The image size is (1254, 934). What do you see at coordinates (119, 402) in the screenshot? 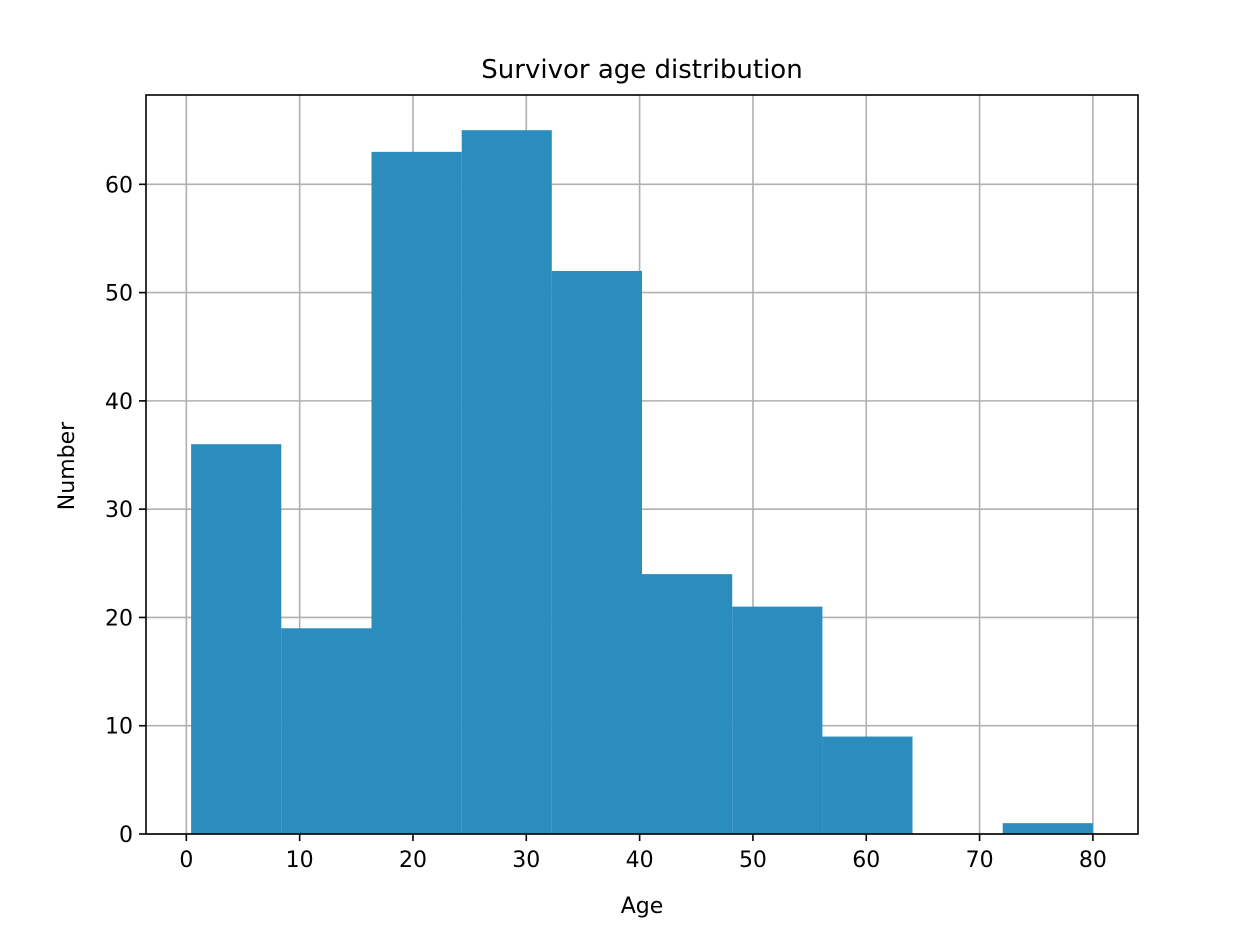
I see `y-tick-label: 40` at bounding box center [119, 402].